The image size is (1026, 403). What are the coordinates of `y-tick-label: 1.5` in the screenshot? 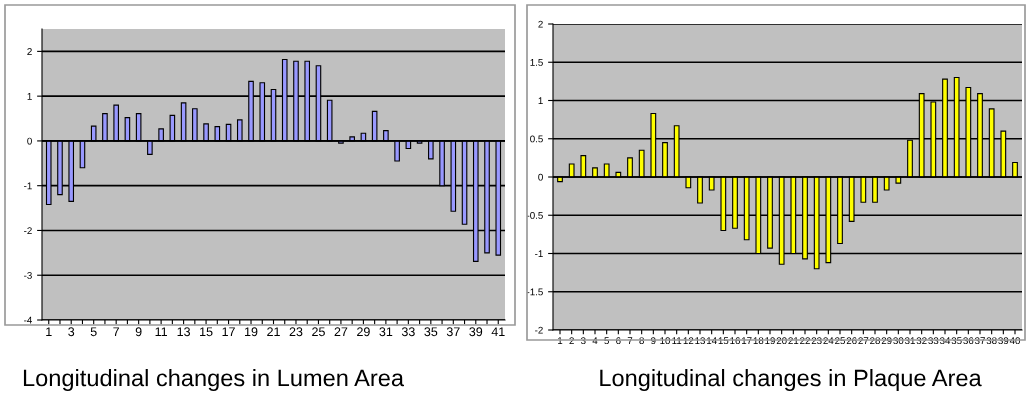 It's located at (536, 62).